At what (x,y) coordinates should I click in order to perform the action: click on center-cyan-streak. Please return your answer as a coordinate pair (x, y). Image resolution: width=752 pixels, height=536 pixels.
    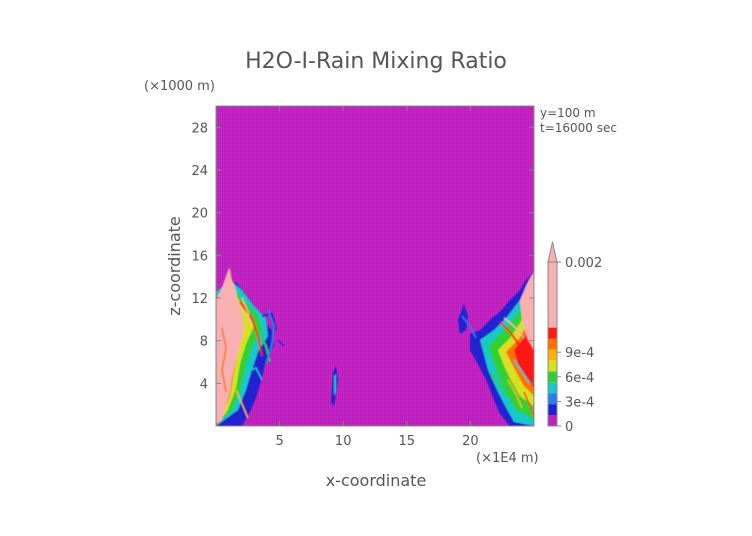
    Looking at the image, I should click on (335, 385).